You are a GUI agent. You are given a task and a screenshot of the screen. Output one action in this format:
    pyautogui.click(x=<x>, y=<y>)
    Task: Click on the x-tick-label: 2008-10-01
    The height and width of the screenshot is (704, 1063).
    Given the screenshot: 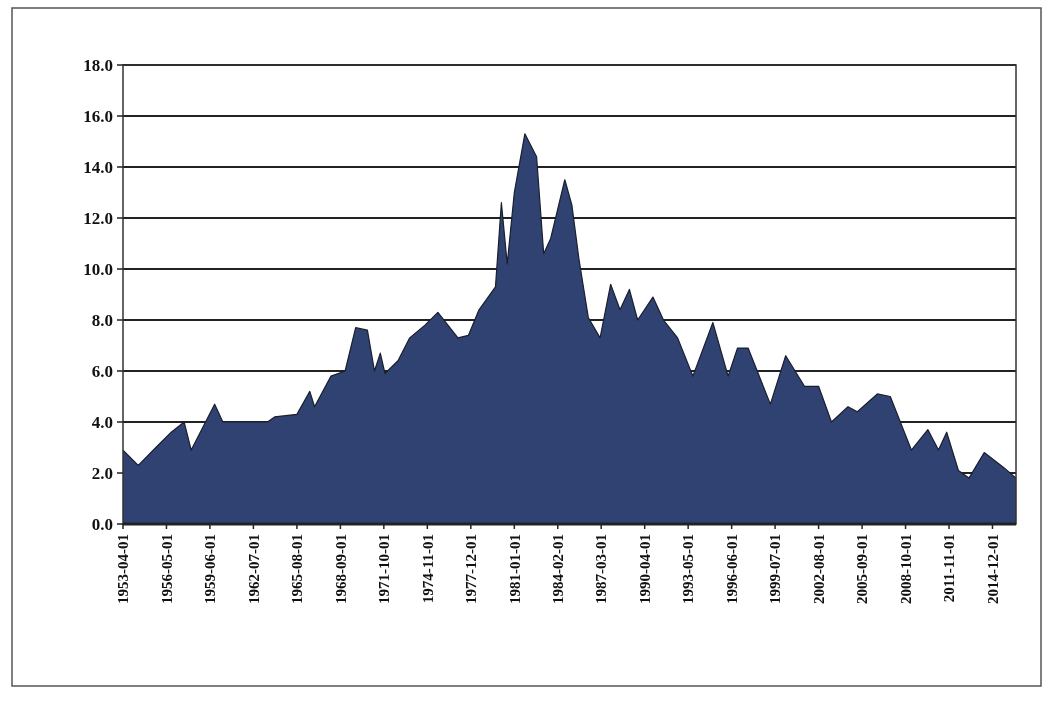 What is the action you would take?
    pyautogui.click(x=905, y=569)
    